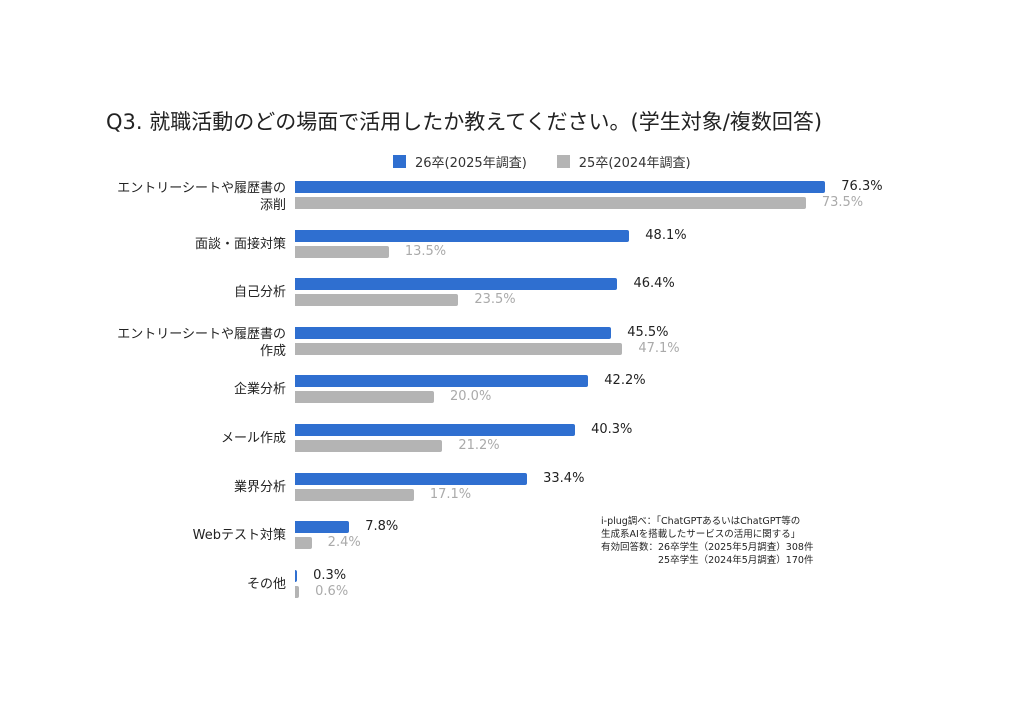 The height and width of the screenshot is (724, 1024). I want to click on chart-row: エントリーシートや履歴書の 作成 45.5% 47.1%, so click(512, 345).